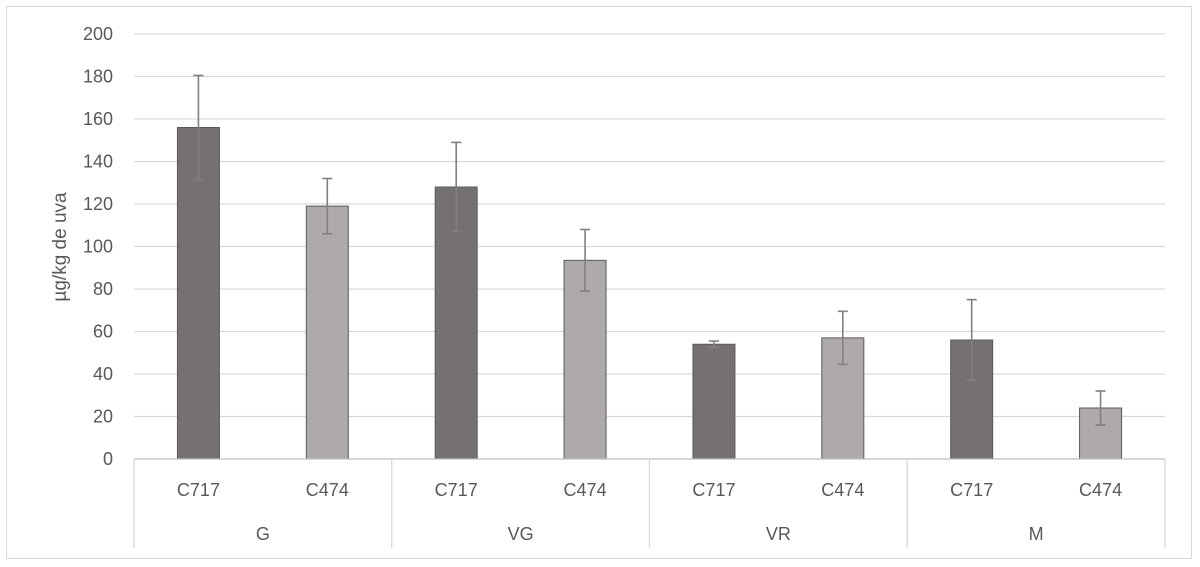 This screenshot has height=567, width=1200. What do you see at coordinates (98, 119) in the screenshot?
I see `y-tick-label: 160` at bounding box center [98, 119].